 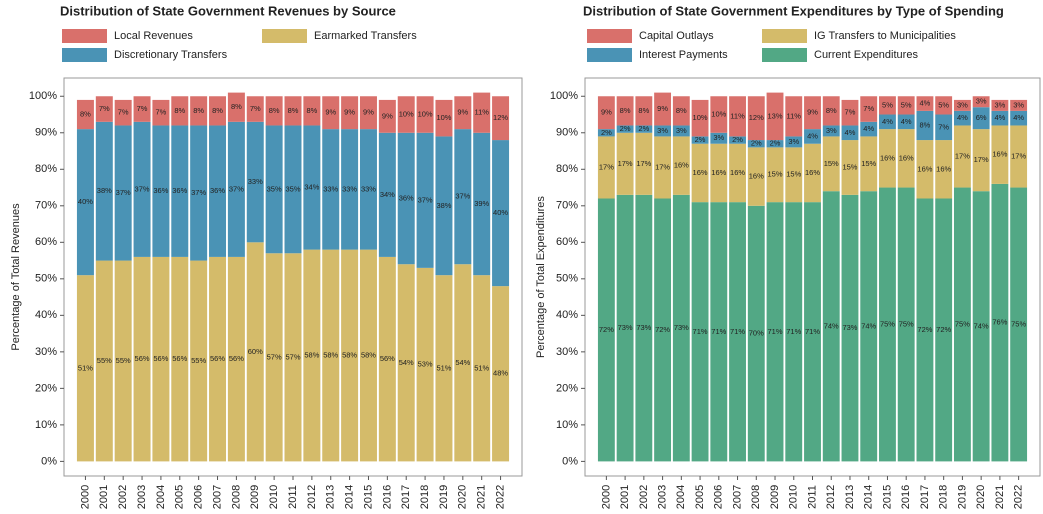 I want to click on value-label: 33%, so click(x=349, y=188).